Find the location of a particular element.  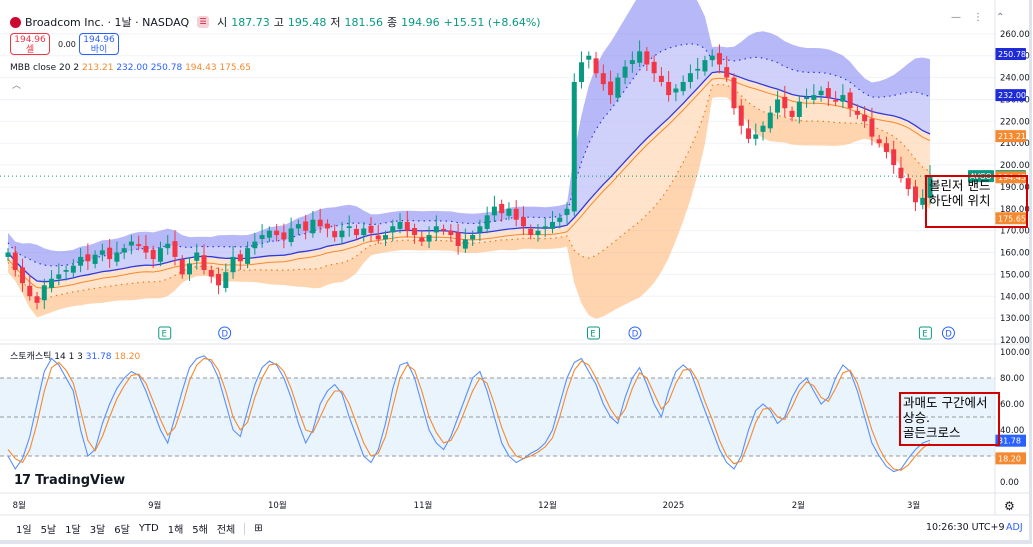

clock-readout: 10:26:30 UTC+9 is located at coordinates (965, 527).